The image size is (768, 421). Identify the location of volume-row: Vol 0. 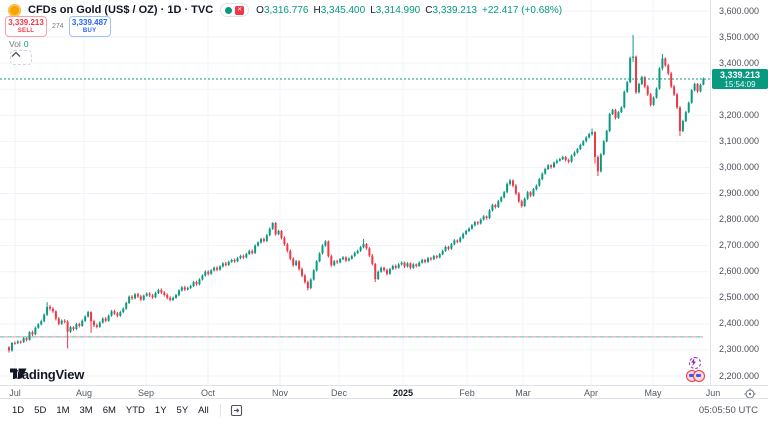
(19, 44).